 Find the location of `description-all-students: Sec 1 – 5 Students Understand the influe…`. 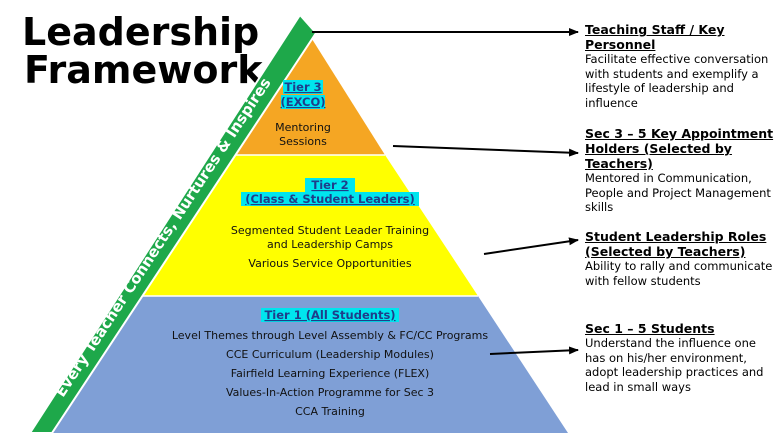

description-all-students: Sec 1 – 5 Students Understand the influe… is located at coordinates (680, 357).